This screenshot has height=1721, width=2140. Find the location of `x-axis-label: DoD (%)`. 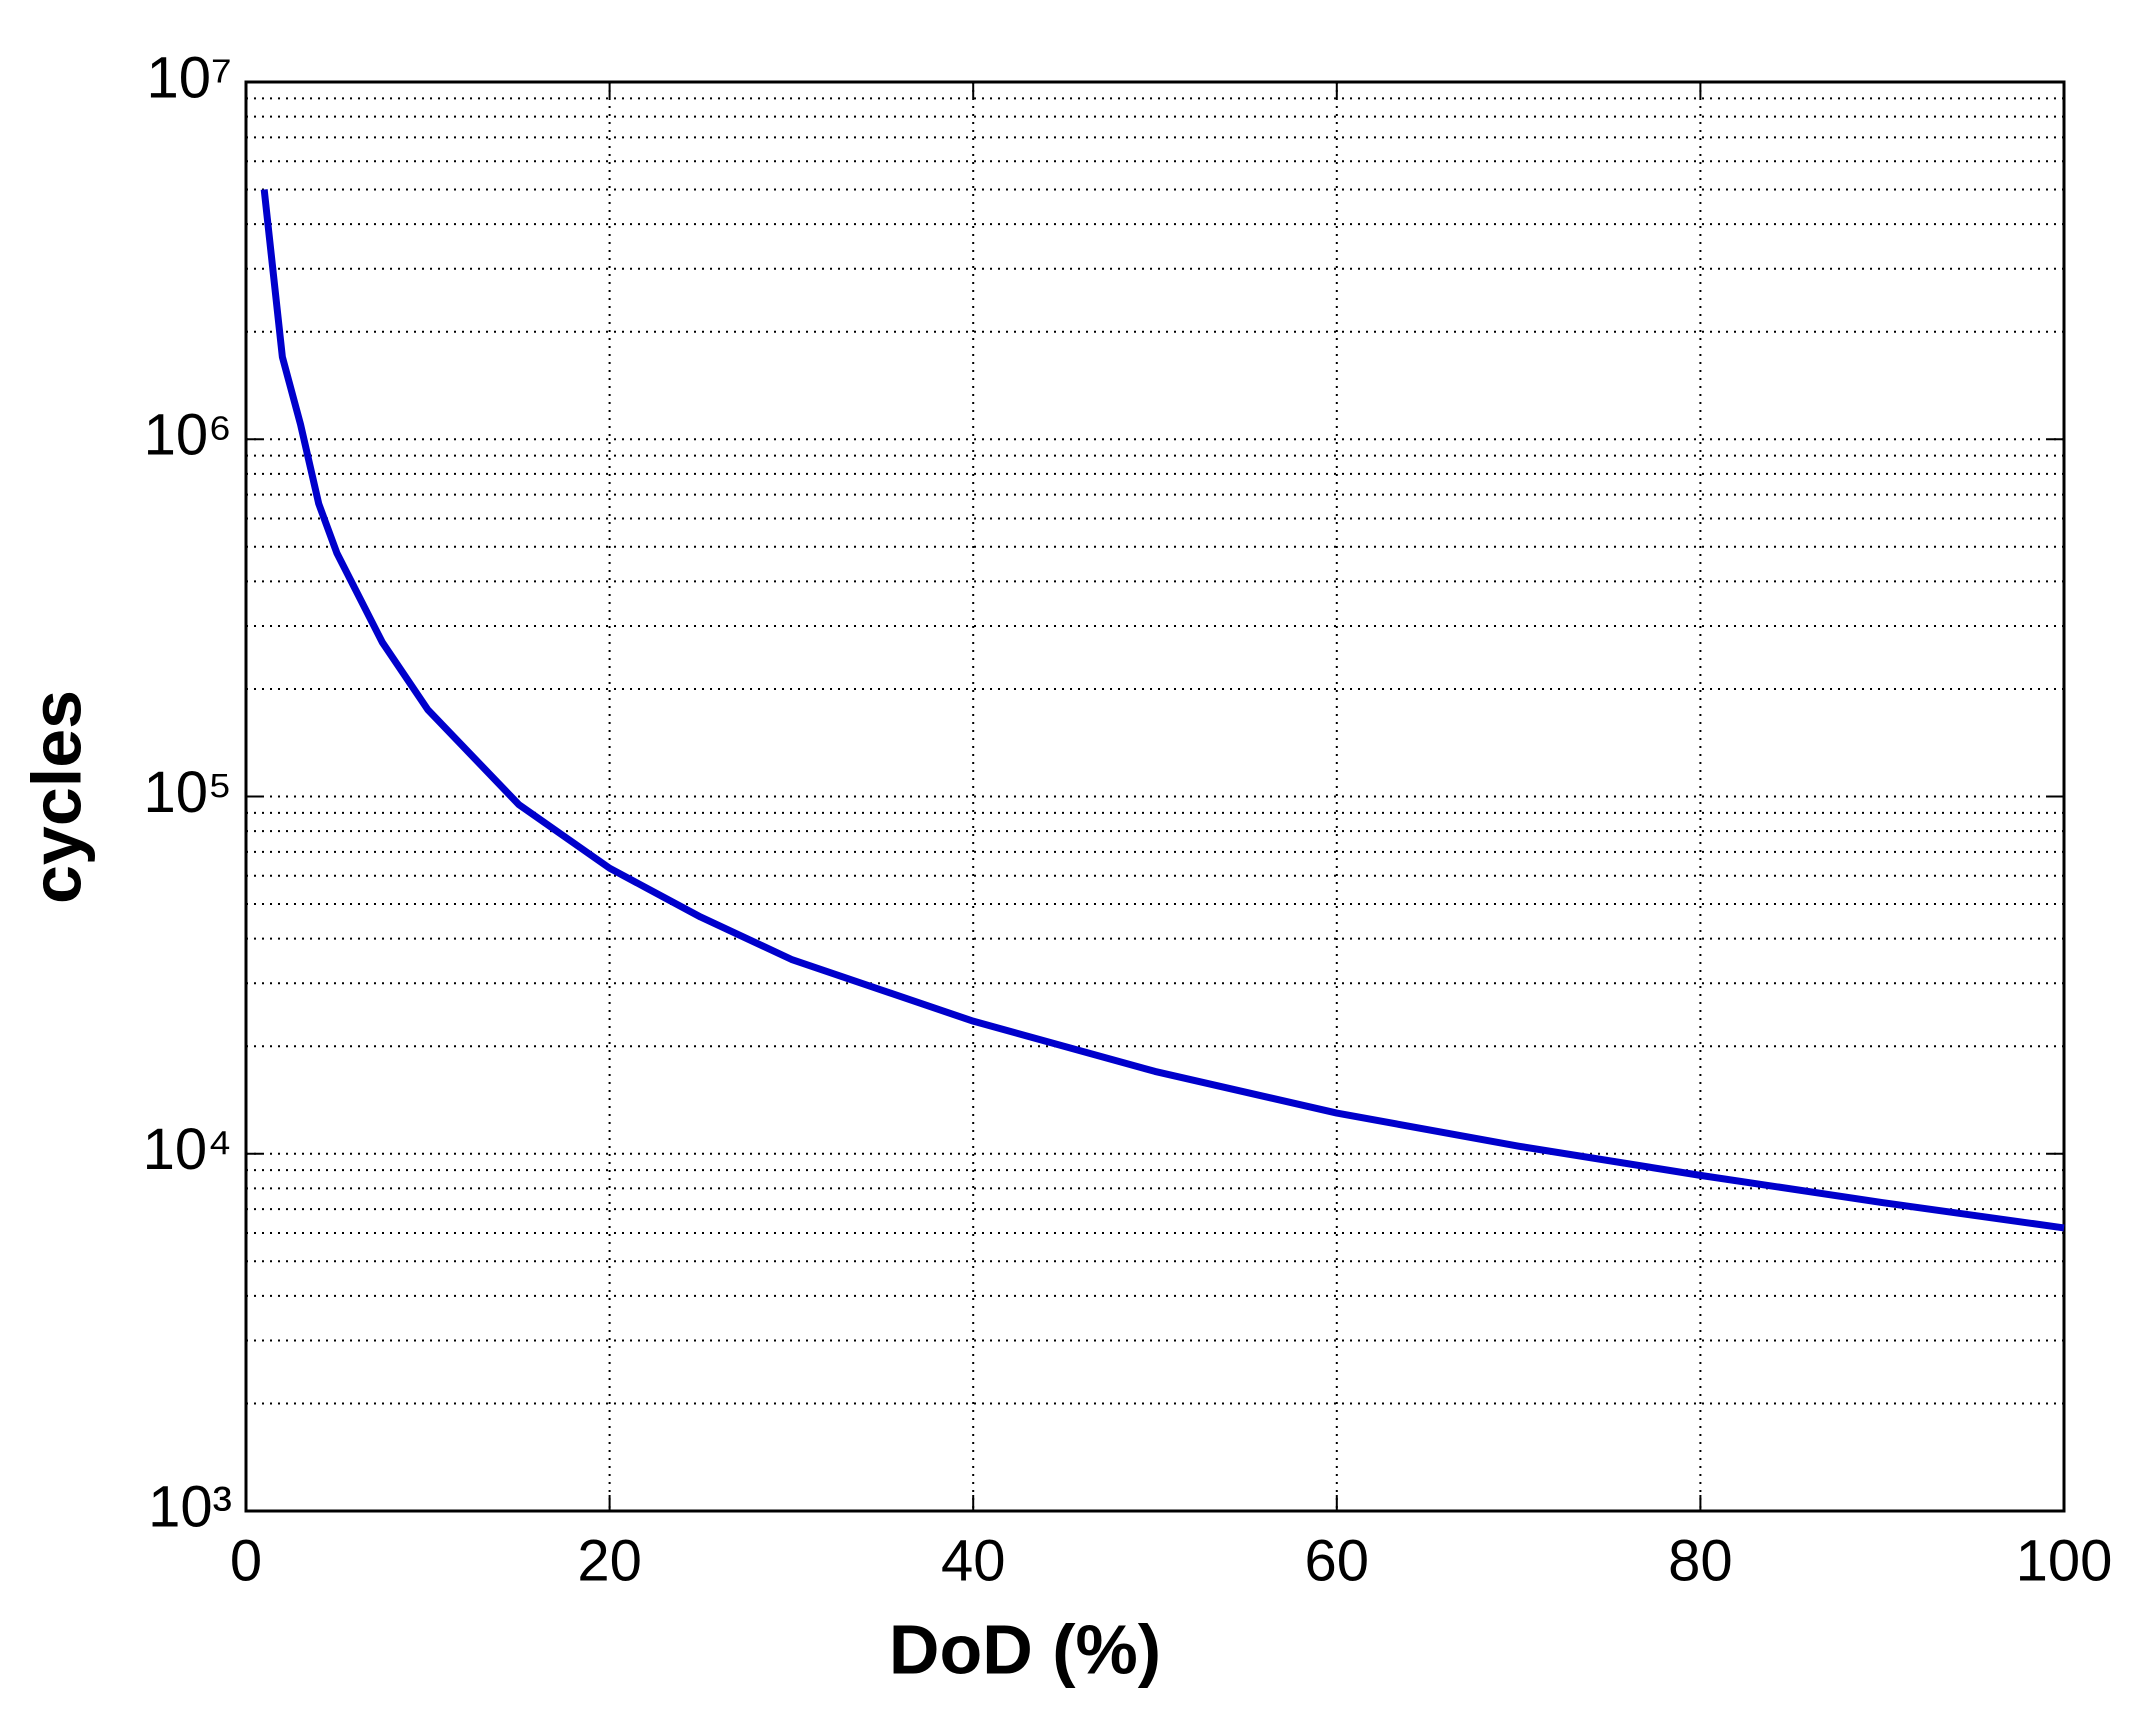

x-axis-label: DoD (%) is located at coordinates (1025, 1649).